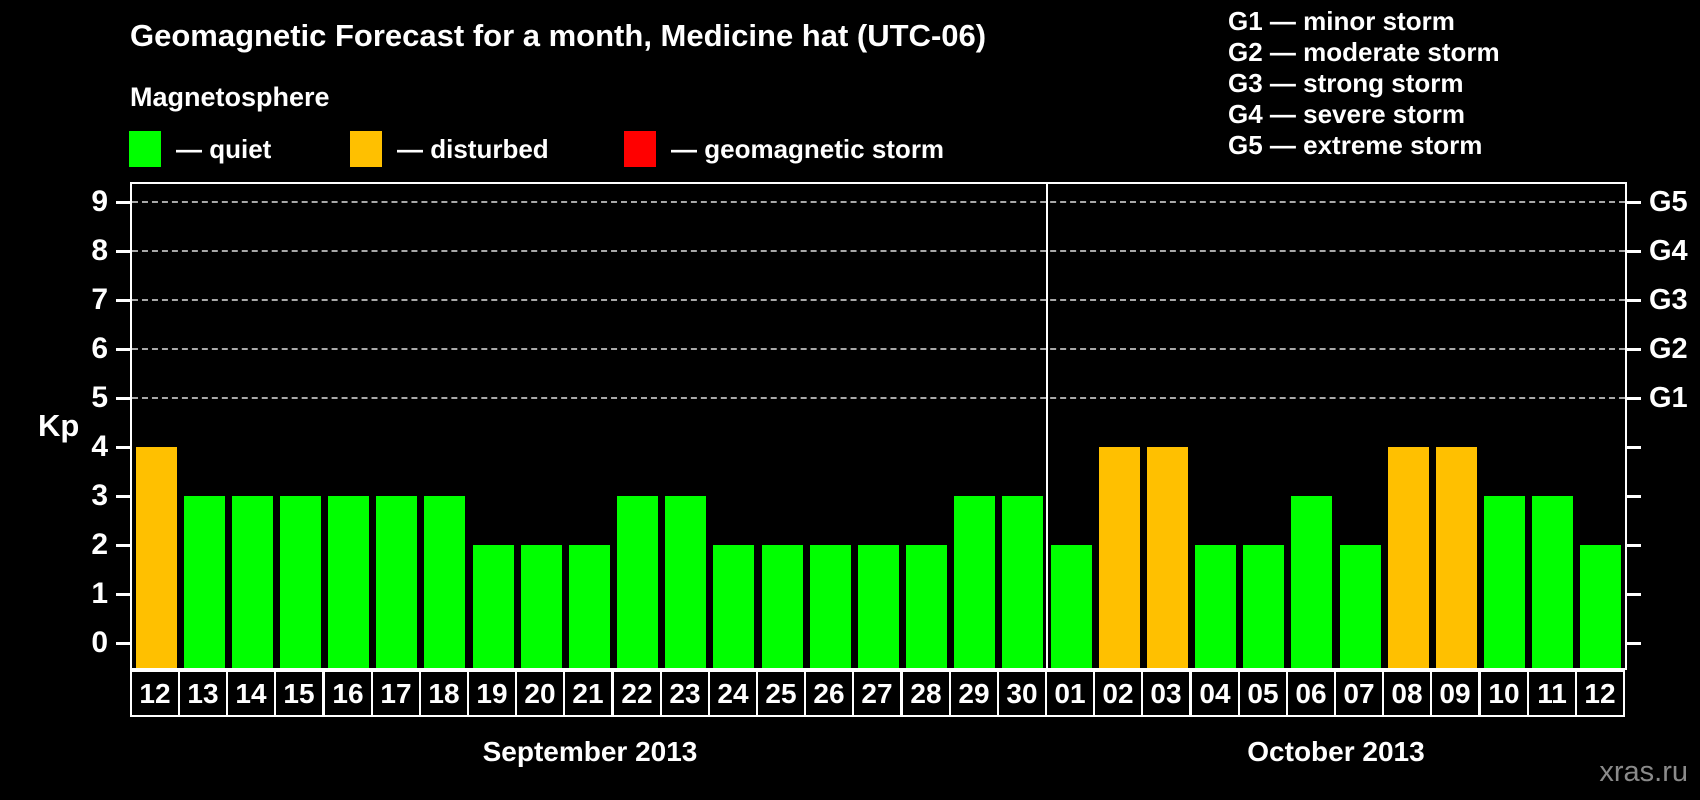 The height and width of the screenshot is (800, 1700). I want to click on g2-legend-row: G2 — moderate storm, so click(1364, 52).